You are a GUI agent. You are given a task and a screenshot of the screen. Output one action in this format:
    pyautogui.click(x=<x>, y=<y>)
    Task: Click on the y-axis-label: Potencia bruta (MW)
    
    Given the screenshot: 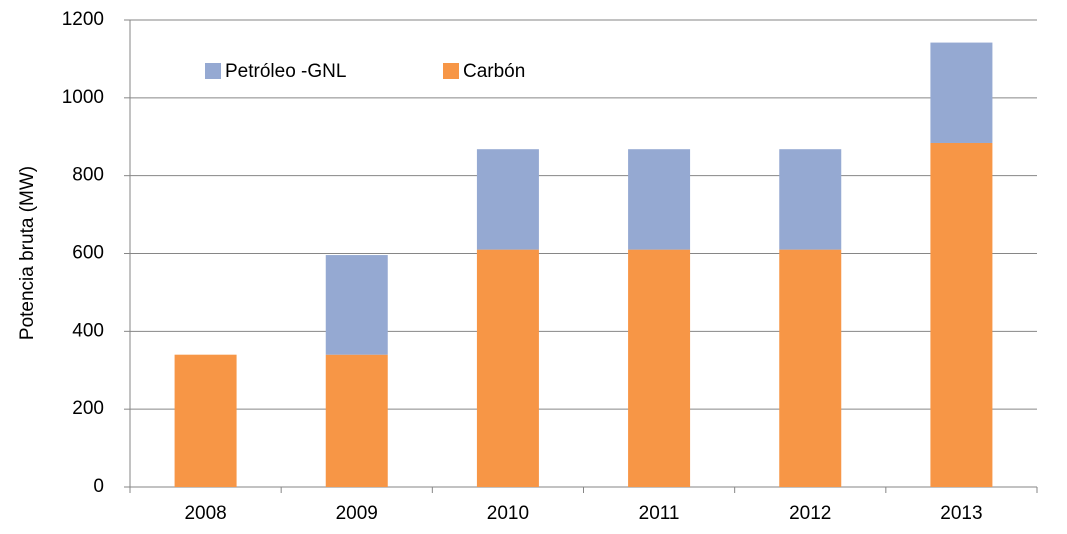 What is the action you would take?
    pyautogui.click(x=27, y=253)
    